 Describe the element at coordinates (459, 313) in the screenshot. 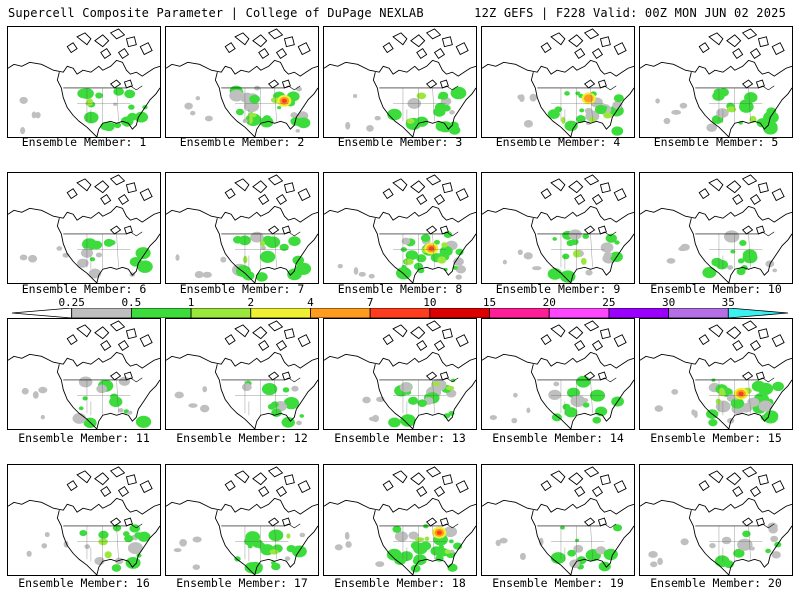

I see `legend-color-swatch` at that location.